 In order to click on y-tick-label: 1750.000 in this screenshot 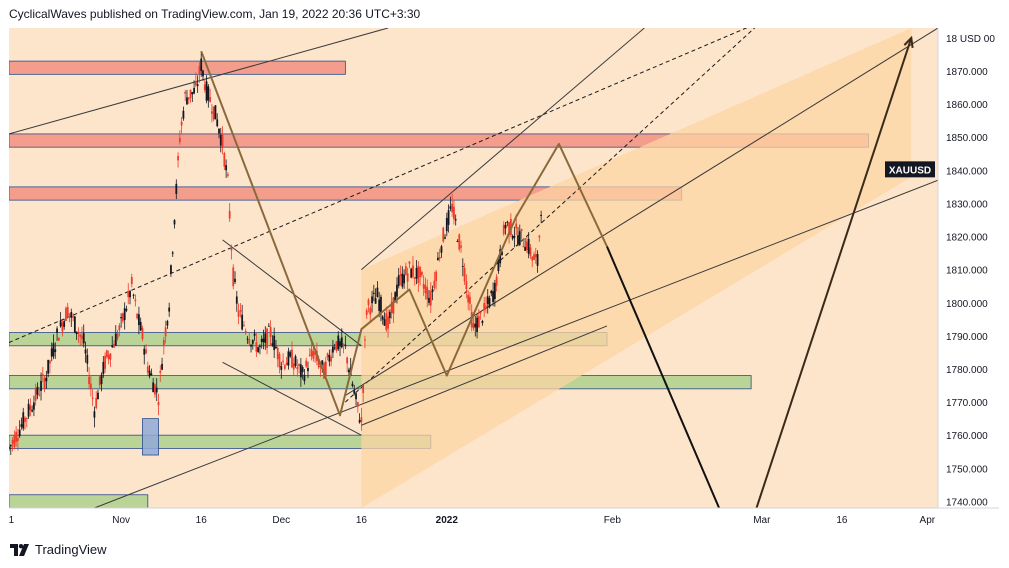, I will do `click(967, 469)`.